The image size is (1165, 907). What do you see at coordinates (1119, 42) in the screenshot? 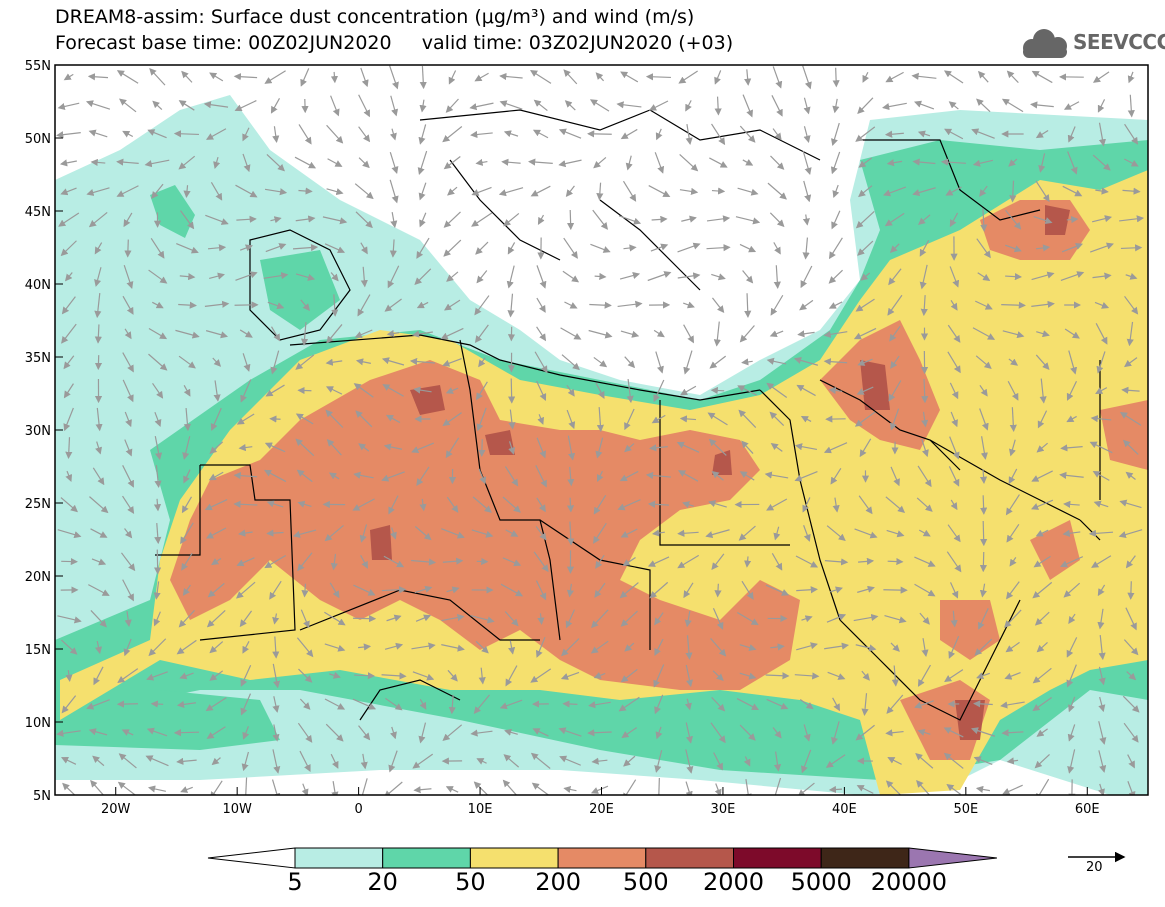
I see `logo-text: SEEVCCC` at bounding box center [1119, 42].